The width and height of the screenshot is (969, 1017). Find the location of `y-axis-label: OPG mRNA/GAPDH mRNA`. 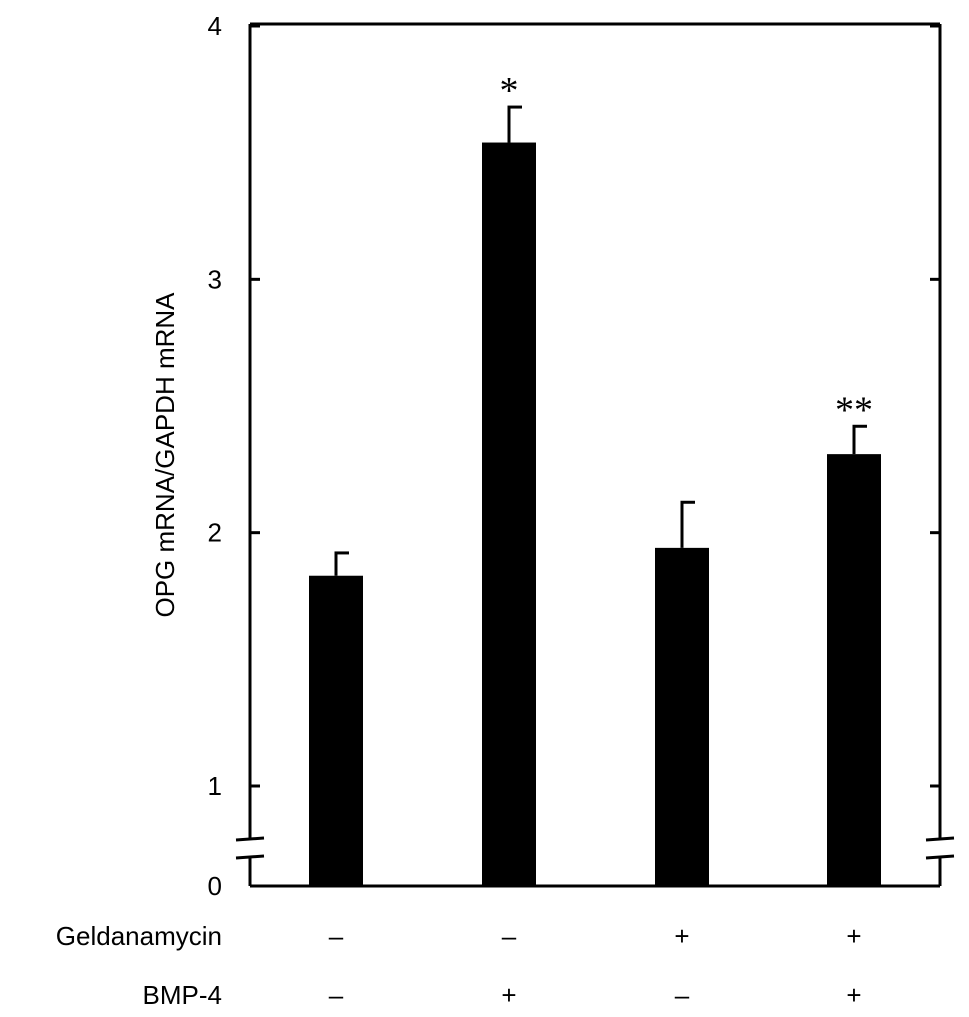

y-axis-label: OPG mRNA/GAPDH mRNA is located at coordinates (165, 455).